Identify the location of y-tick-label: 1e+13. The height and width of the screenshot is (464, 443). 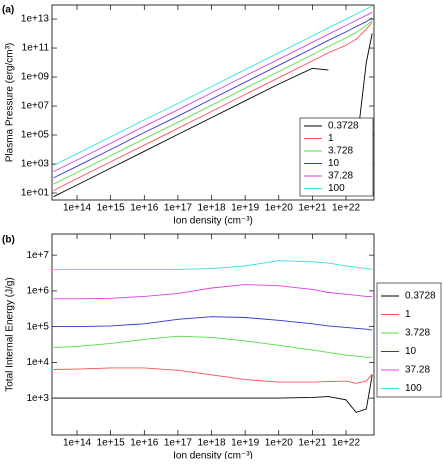
(35, 19).